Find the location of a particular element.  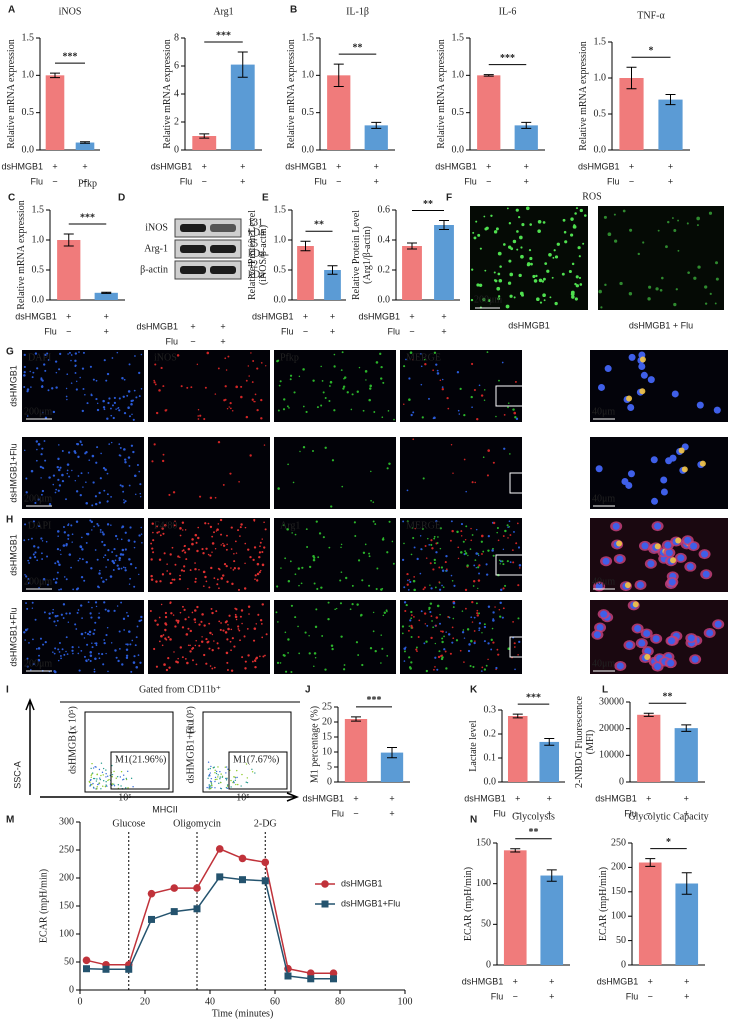

y-tick-label: 150 is located at coordinates (483, 842).